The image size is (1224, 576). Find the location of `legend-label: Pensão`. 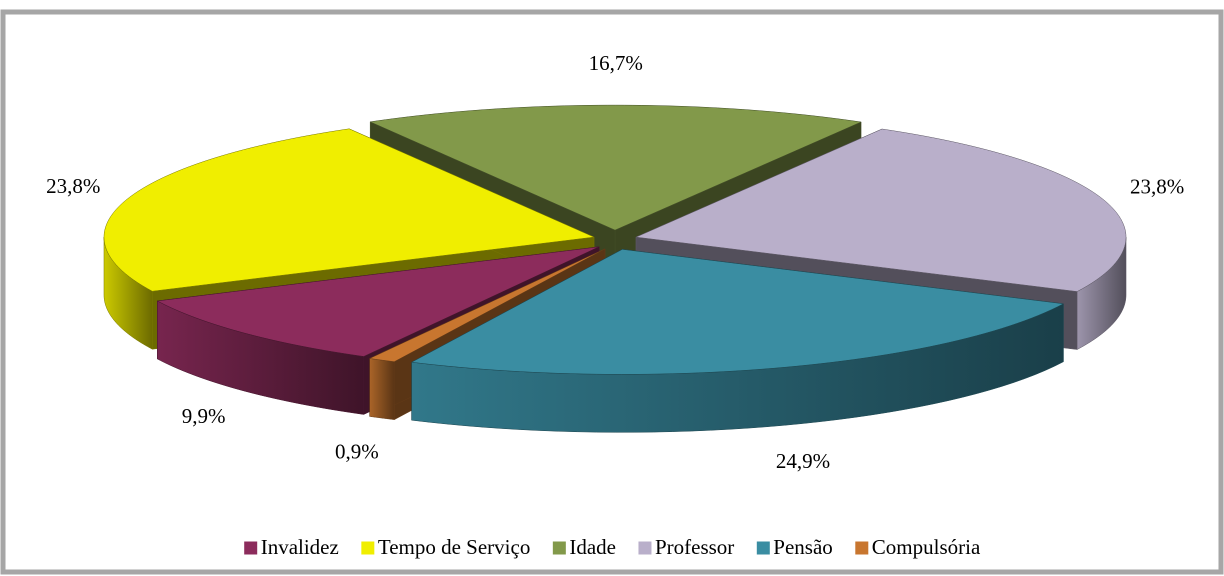

legend-label: Pensão is located at coordinates (803, 547).